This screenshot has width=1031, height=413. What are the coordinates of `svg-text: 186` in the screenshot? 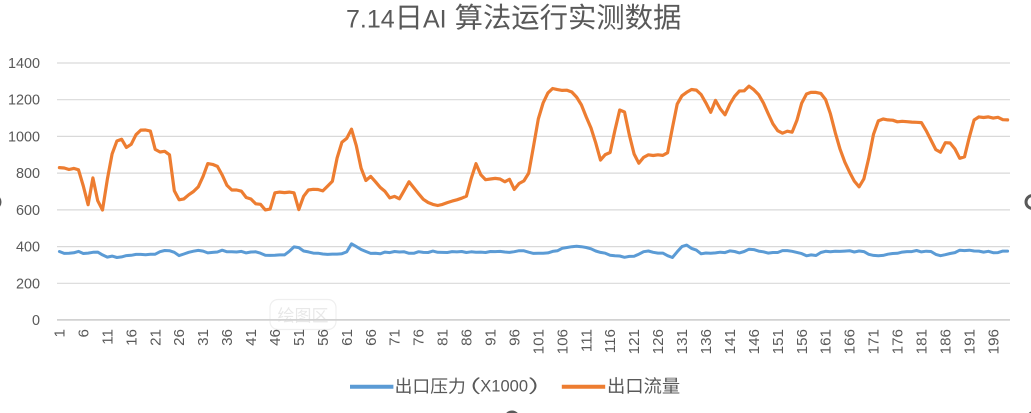 It's located at (945, 341).